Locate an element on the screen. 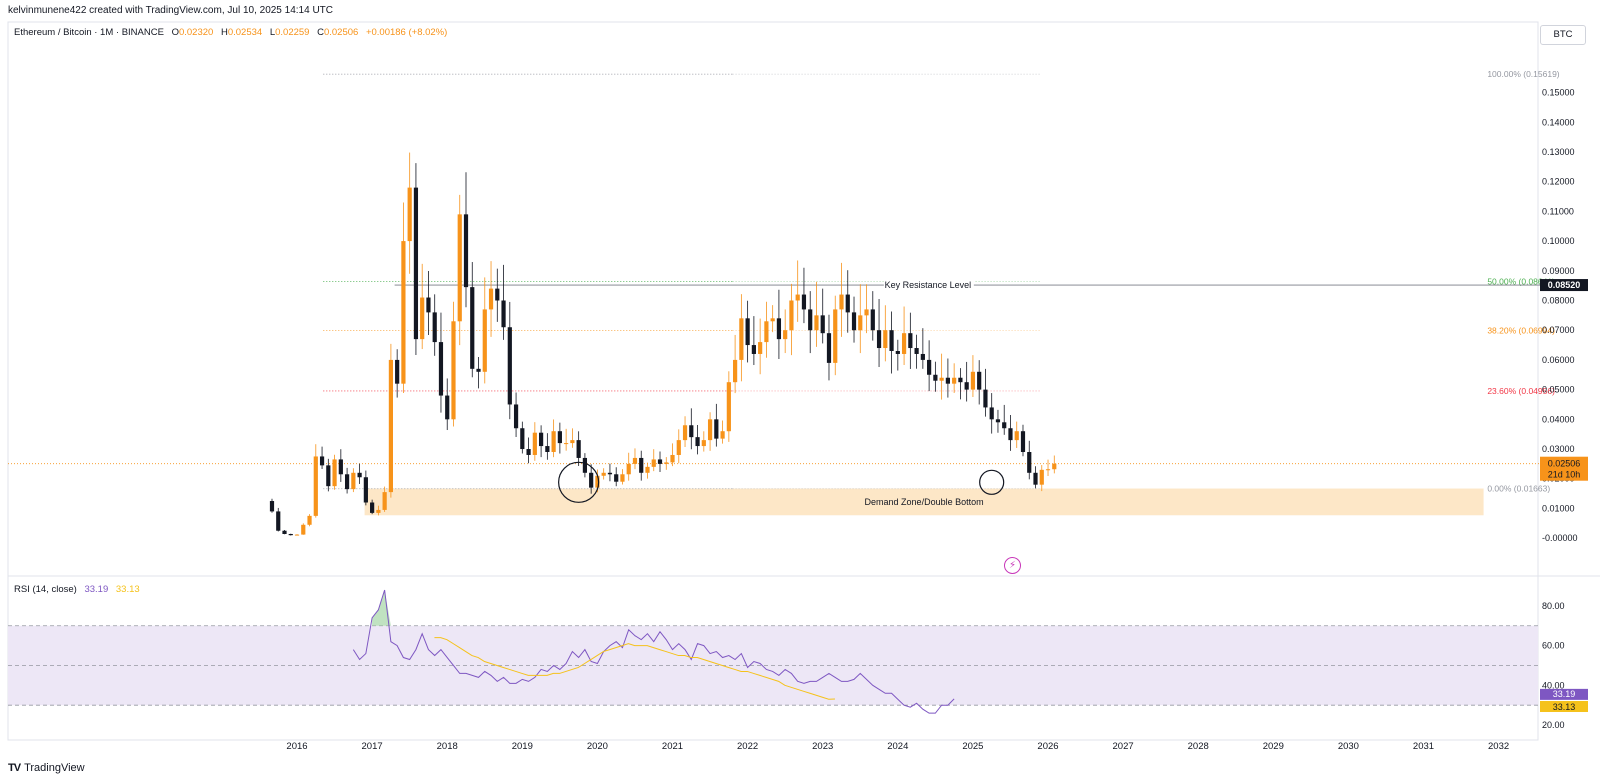  close-label: C is located at coordinates (320, 32).